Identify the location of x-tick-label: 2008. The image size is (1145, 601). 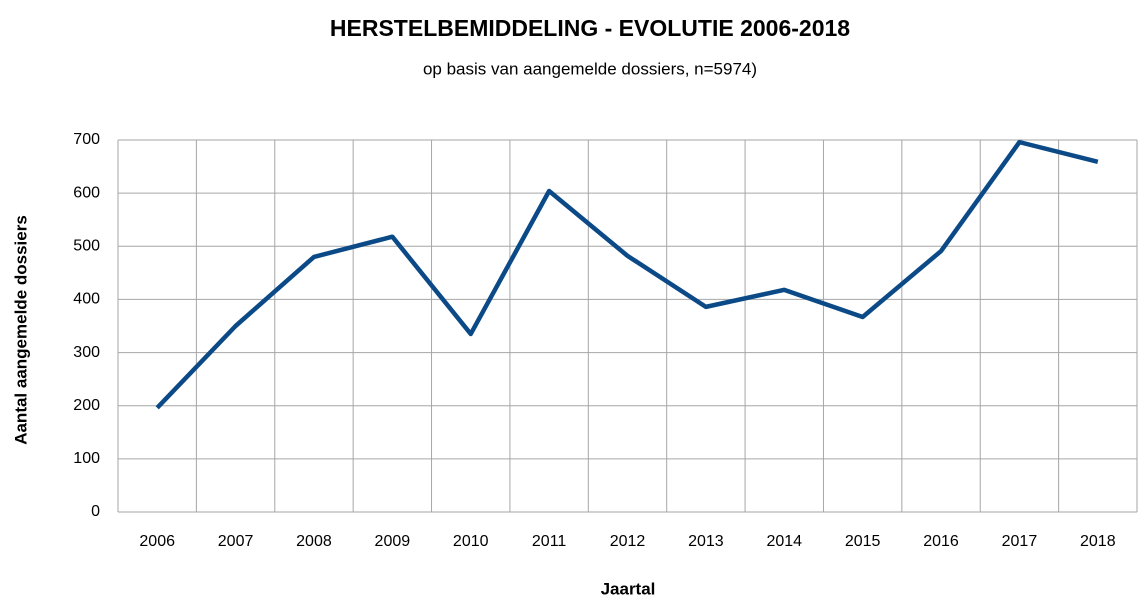
(314, 541).